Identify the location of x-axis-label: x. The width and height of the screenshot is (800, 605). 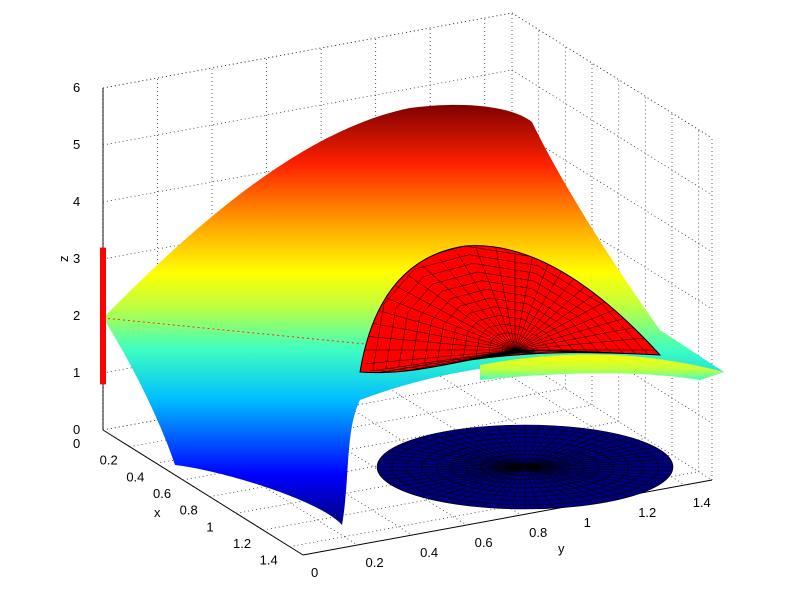
(157, 512).